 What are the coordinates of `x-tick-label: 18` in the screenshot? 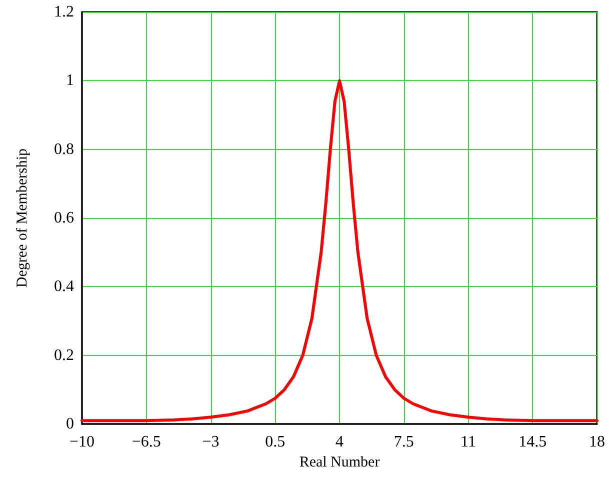 It's located at (597, 442).